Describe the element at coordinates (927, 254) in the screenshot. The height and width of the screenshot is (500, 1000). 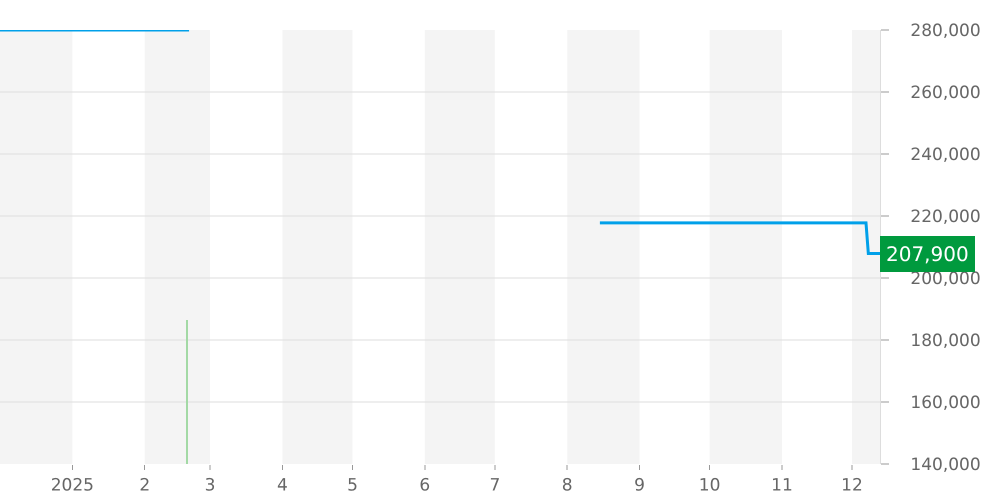
I see `annotation: 207,900` at that location.